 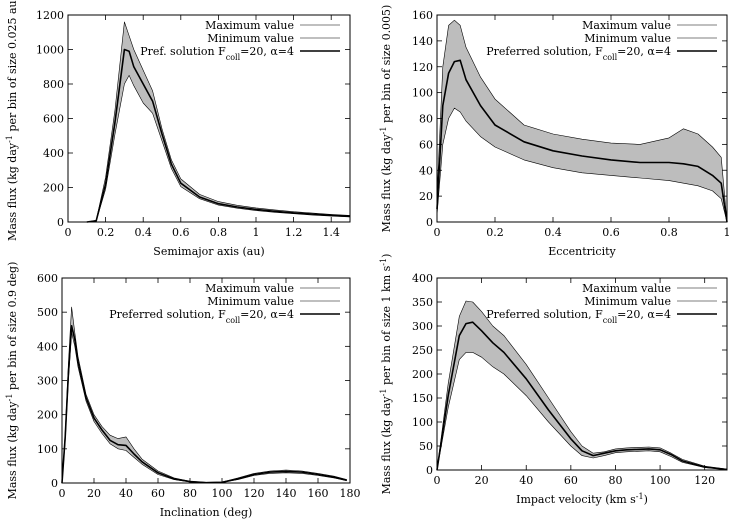 I want to click on legend-pref-label: Pref. solution Fcoll=20, α=4, so click(x=217, y=53).